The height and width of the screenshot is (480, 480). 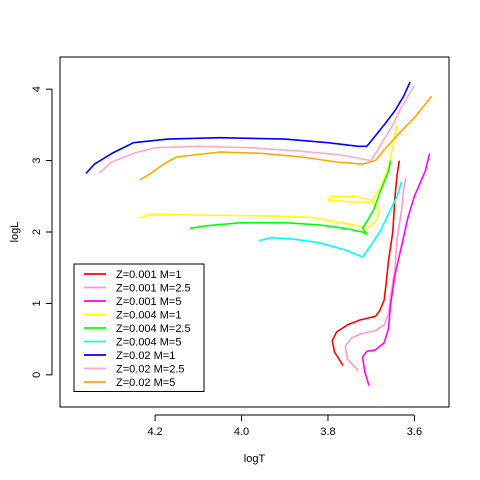 I want to click on y-tick-label-4: 3, so click(x=37, y=161).